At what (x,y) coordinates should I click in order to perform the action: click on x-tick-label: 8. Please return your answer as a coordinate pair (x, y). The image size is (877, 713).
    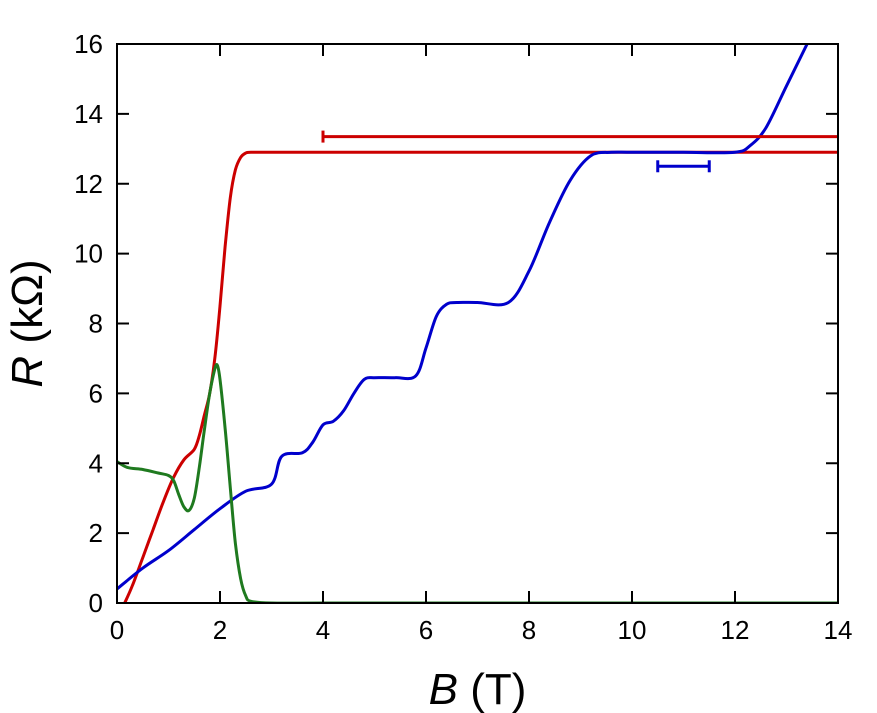
    Looking at the image, I should click on (529, 630).